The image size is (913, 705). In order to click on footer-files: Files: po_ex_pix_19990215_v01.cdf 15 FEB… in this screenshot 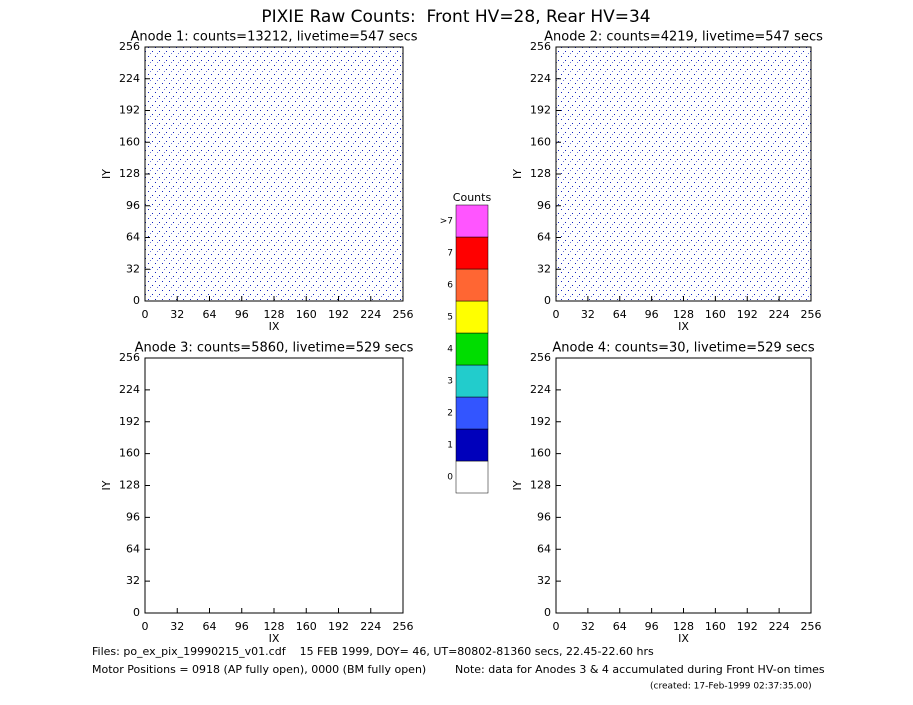, I will do `click(373, 651)`.